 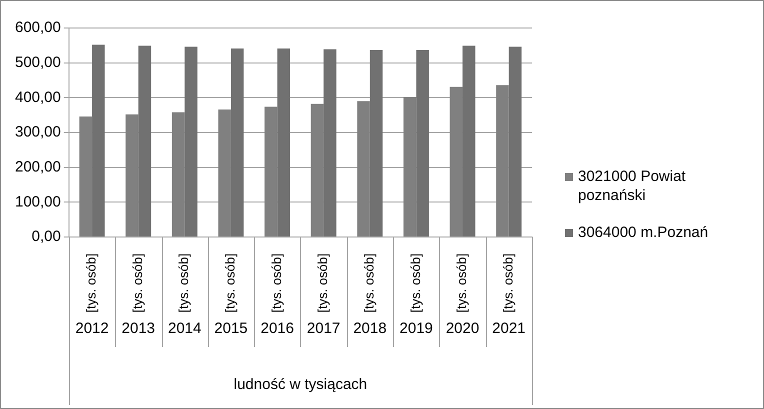 I want to click on y-tick-label: 100,00, so click(x=37, y=201).